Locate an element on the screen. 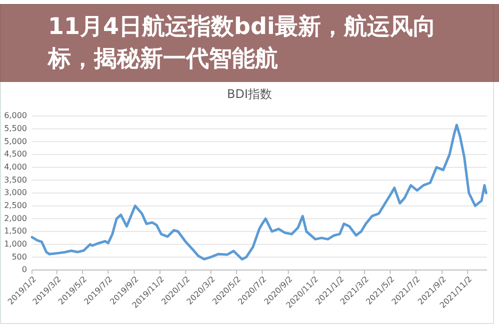 The height and width of the screenshot is (325, 499). y-tick-label: 2,500 is located at coordinates (15, 205).